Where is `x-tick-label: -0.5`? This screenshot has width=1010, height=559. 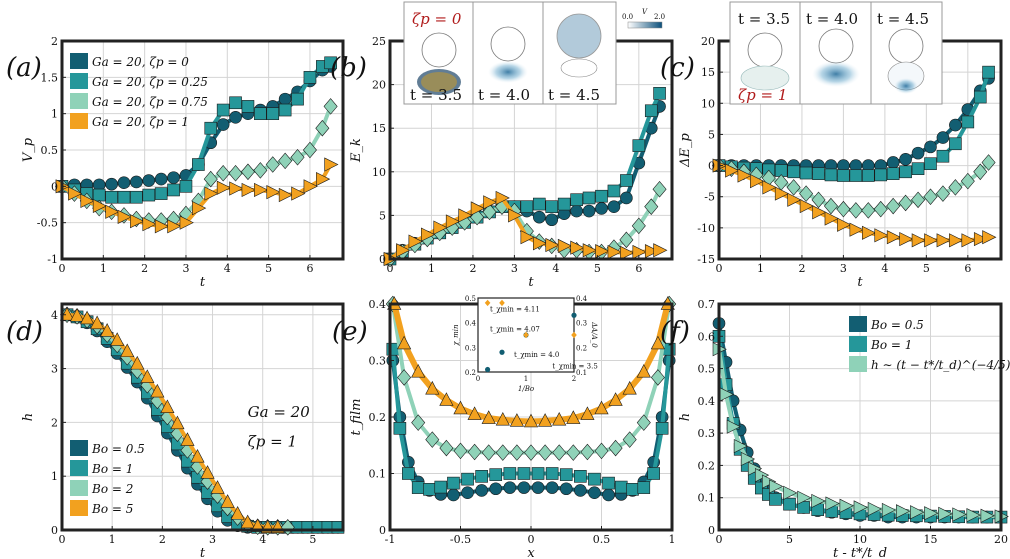 x-tick-label: -0.5 is located at coordinates (460, 539).